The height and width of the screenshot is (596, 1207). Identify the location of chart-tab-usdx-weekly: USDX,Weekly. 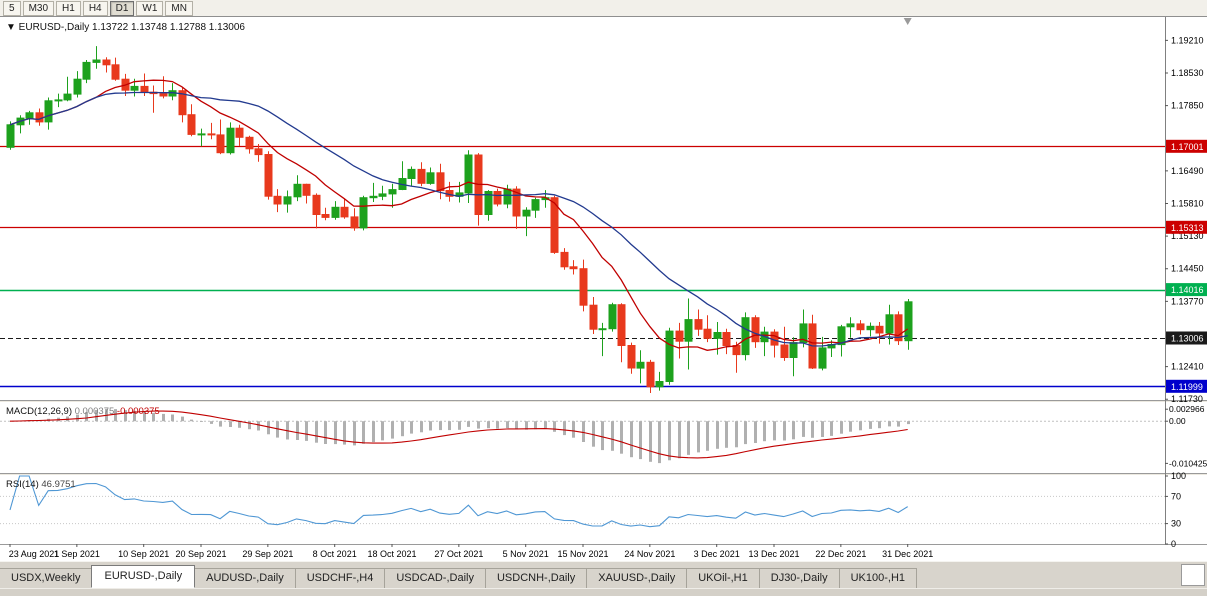
(46, 578).